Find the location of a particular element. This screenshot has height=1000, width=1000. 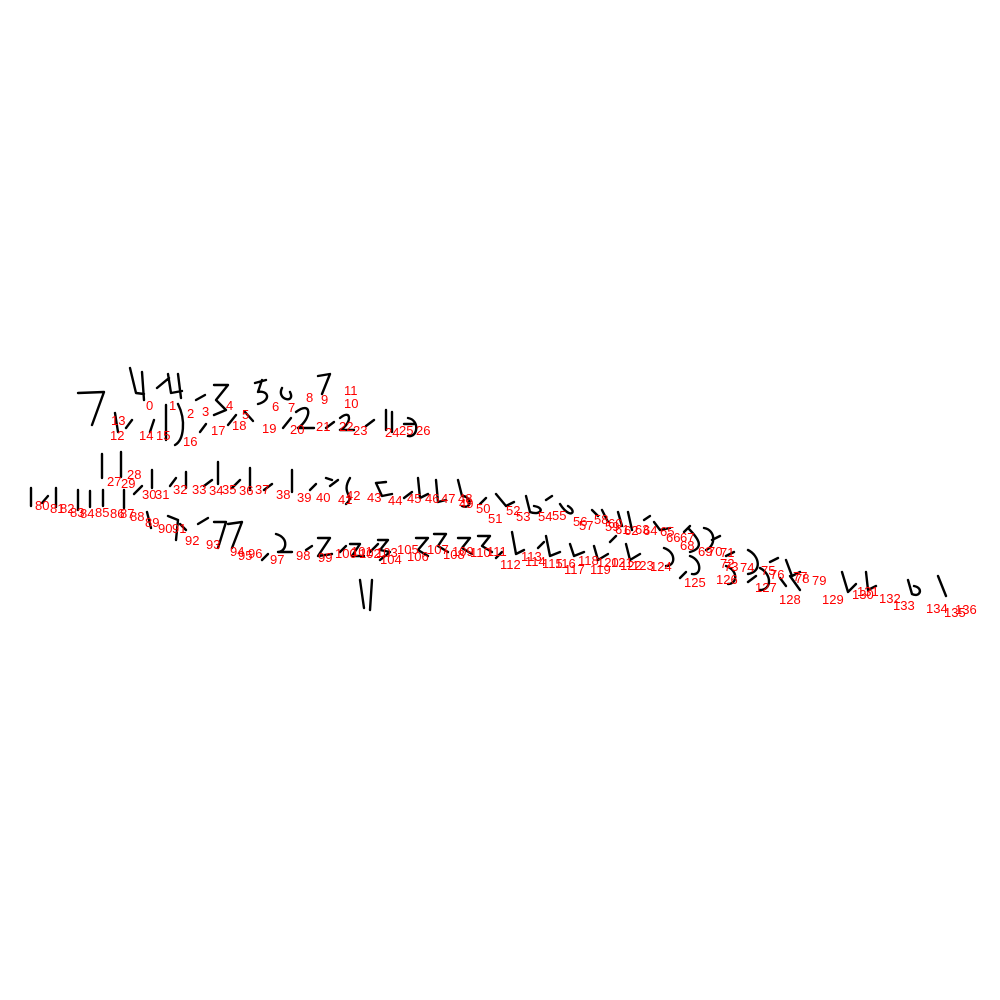

stroke-index-label: 101 is located at coordinates (362, 551).